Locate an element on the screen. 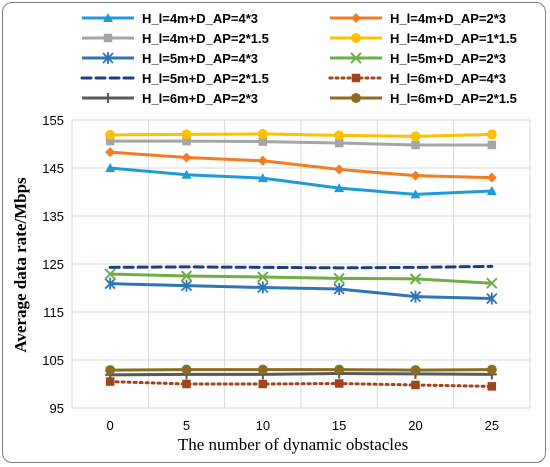 The width and height of the screenshot is (550, 467). legend-label: H_l=4m+D_AP=4*3 is located at coordinates (200, 18).